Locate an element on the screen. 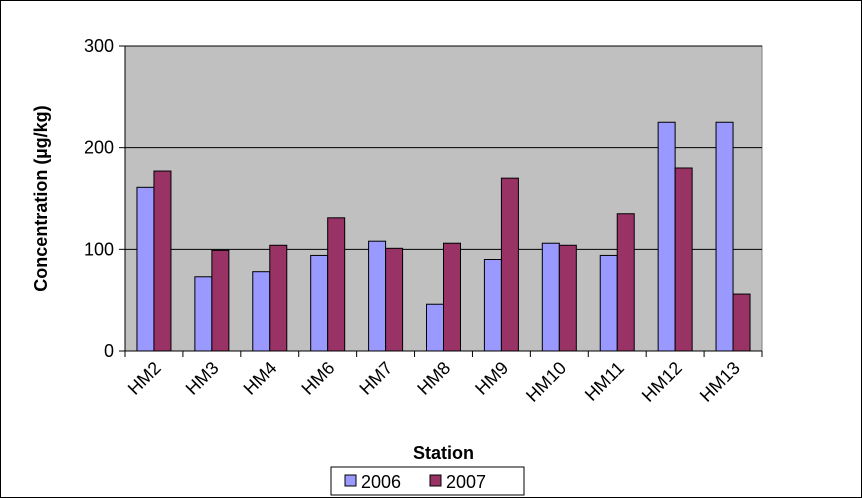 The height and width of the screenshot is (498, 862). y-axis-title: Concentration (µg/kg) is located at coordinates (41, 198).